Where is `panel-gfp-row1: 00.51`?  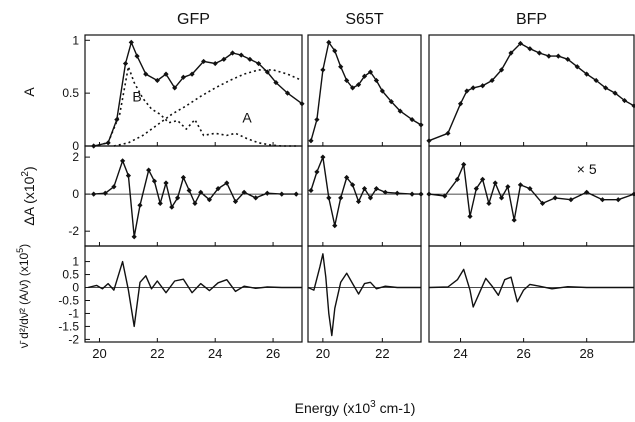 panel-gfp-row1: 00.51 is located at coordinates (183, 93).